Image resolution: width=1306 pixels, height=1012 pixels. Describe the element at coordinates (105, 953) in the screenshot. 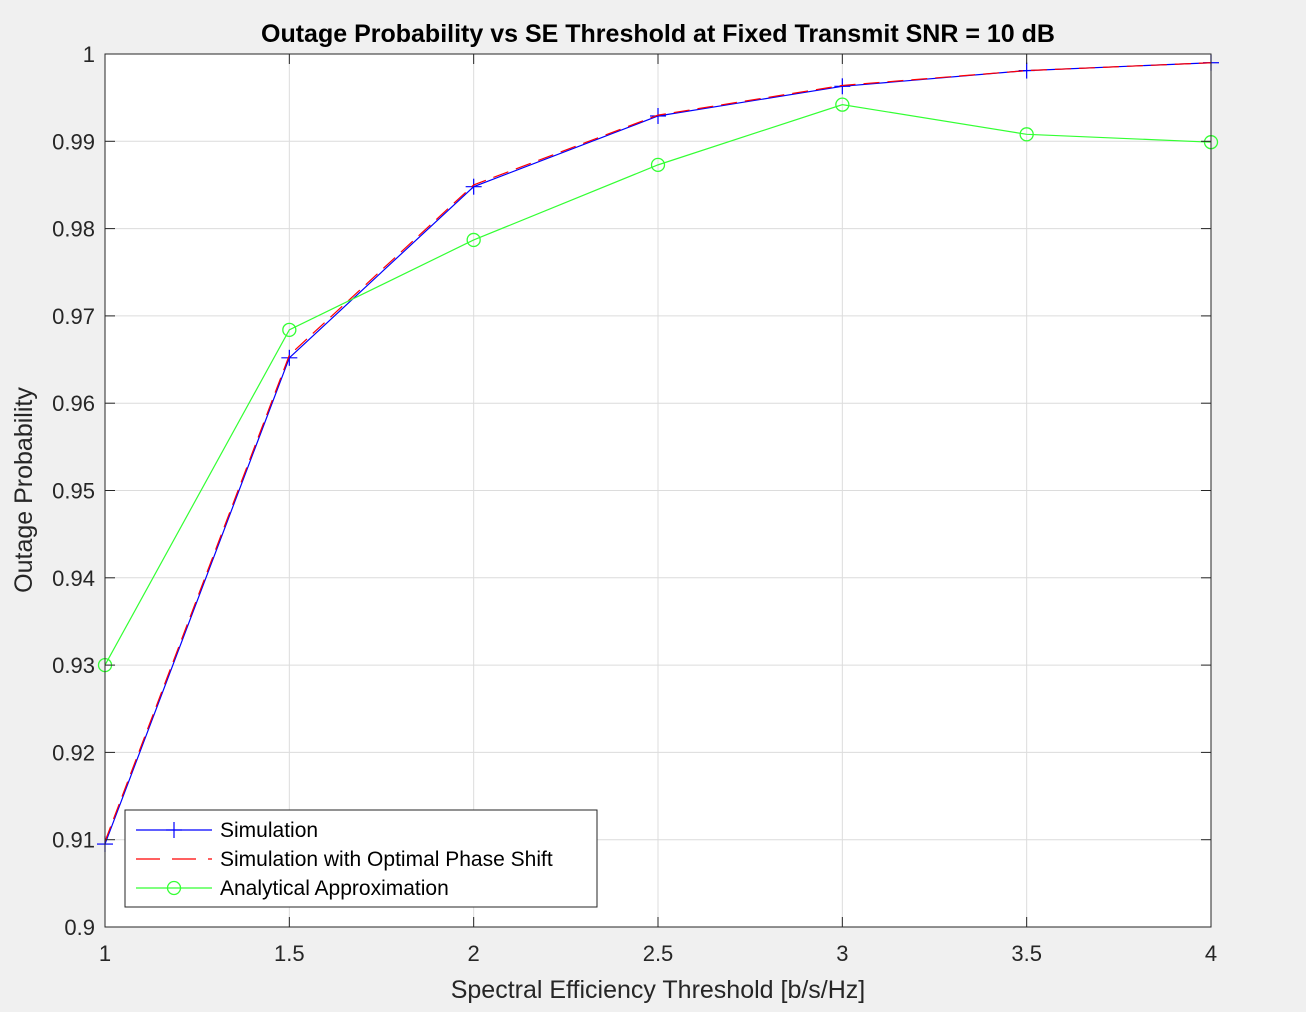

I see `x-tick-label: 1` at that location.